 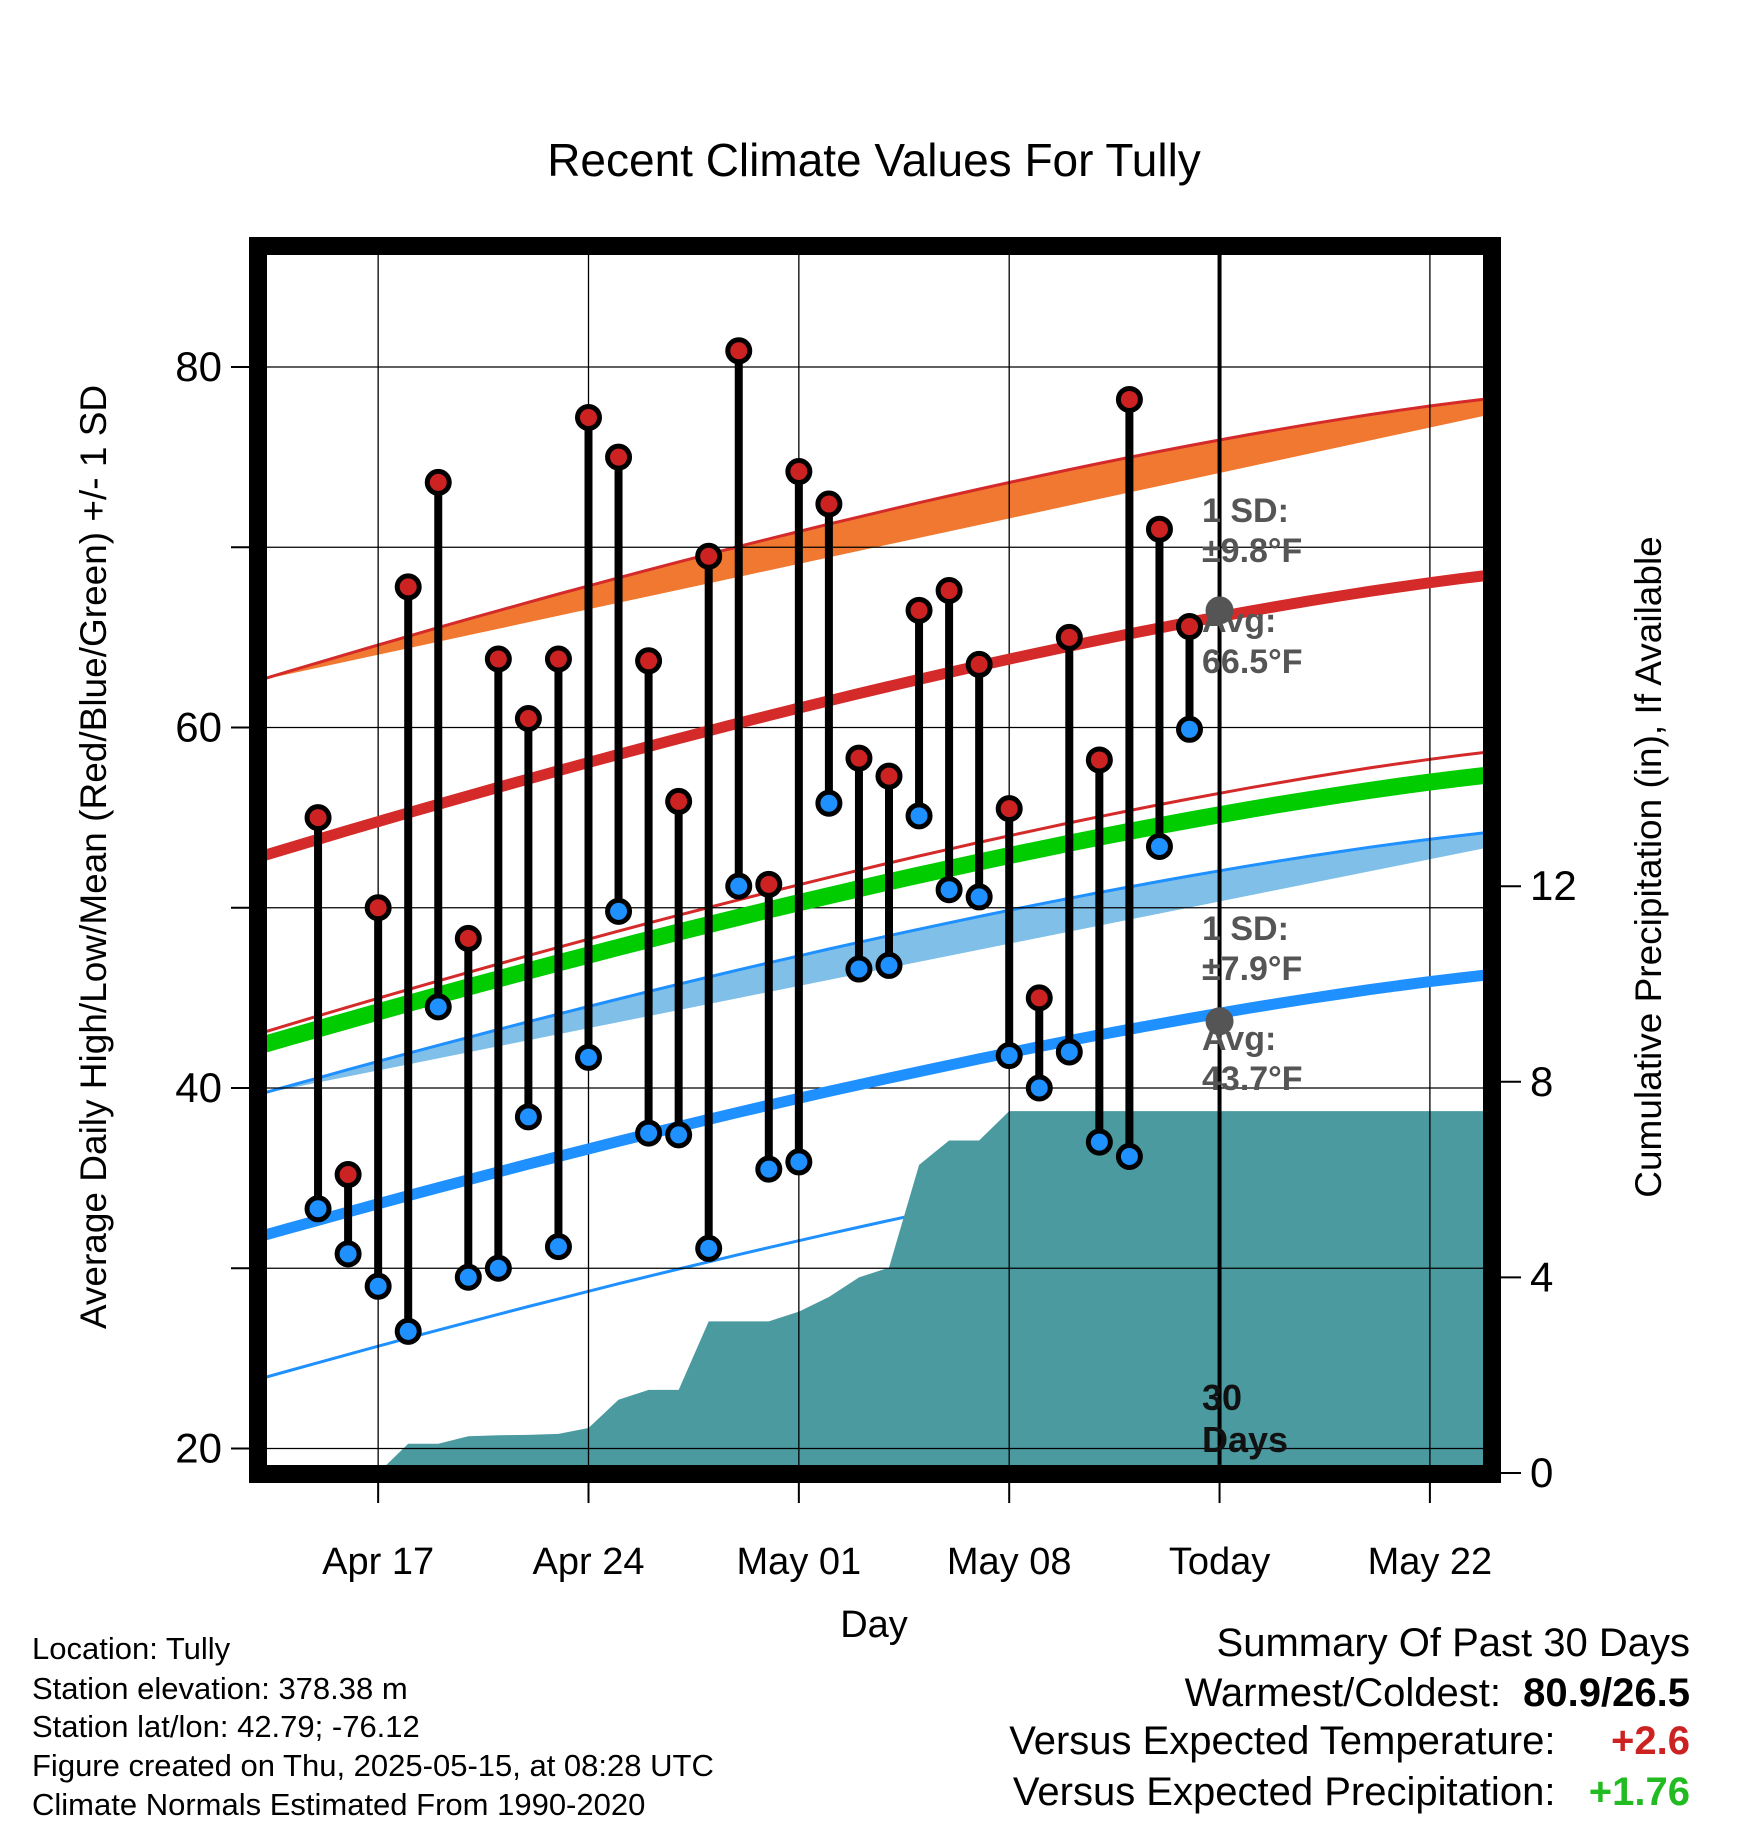 I want to click on y-tick-label: 80, so click(x=198, y=366).